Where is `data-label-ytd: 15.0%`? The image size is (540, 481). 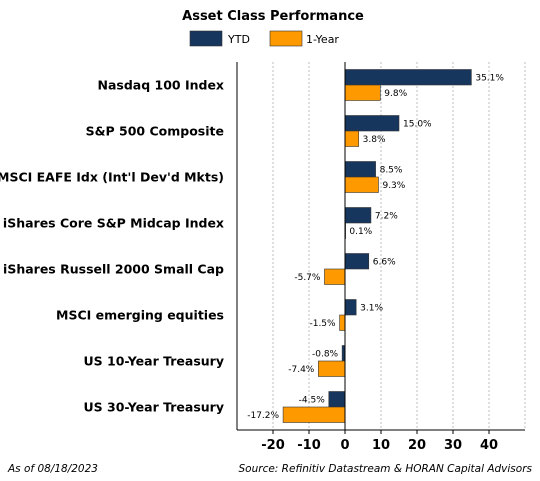 data-label-ytd: 15.0% is located at coordinates (417, 124).